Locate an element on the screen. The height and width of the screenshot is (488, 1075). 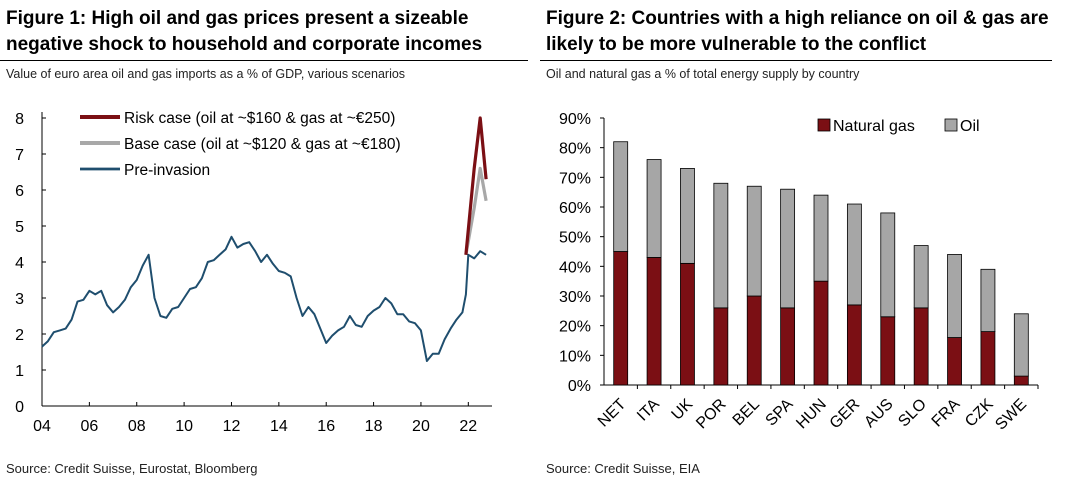
x-tick-label: UK is located at coordinates (683, 410).